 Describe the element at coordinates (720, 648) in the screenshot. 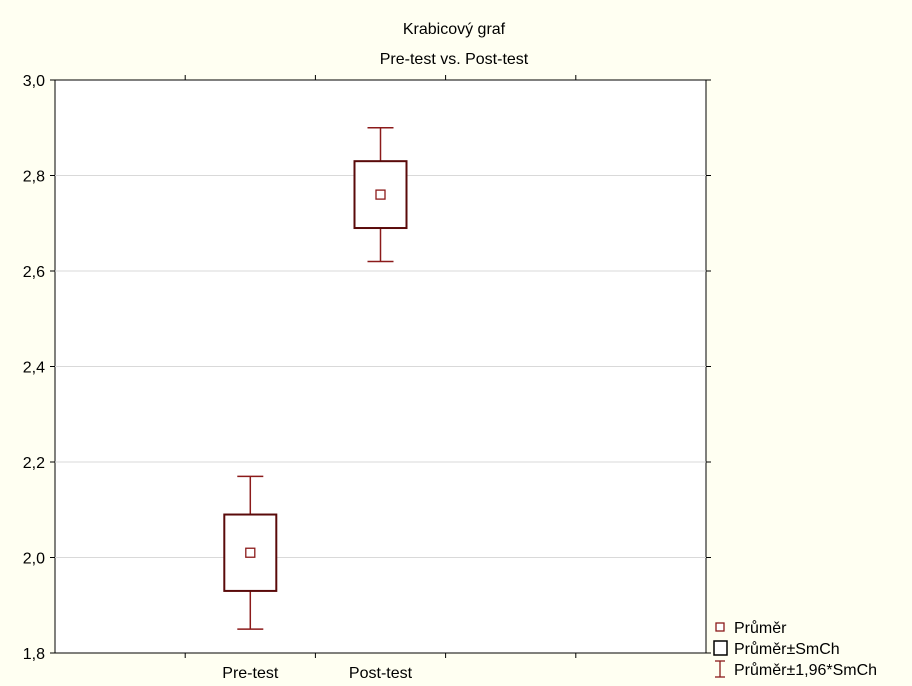

I see `legend-box-icon` at that location.